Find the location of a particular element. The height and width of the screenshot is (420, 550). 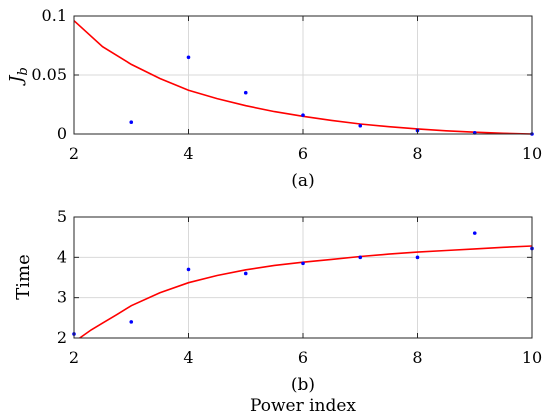

panel-b-y-tick-label: 3 is located at coordinates (62, 297).